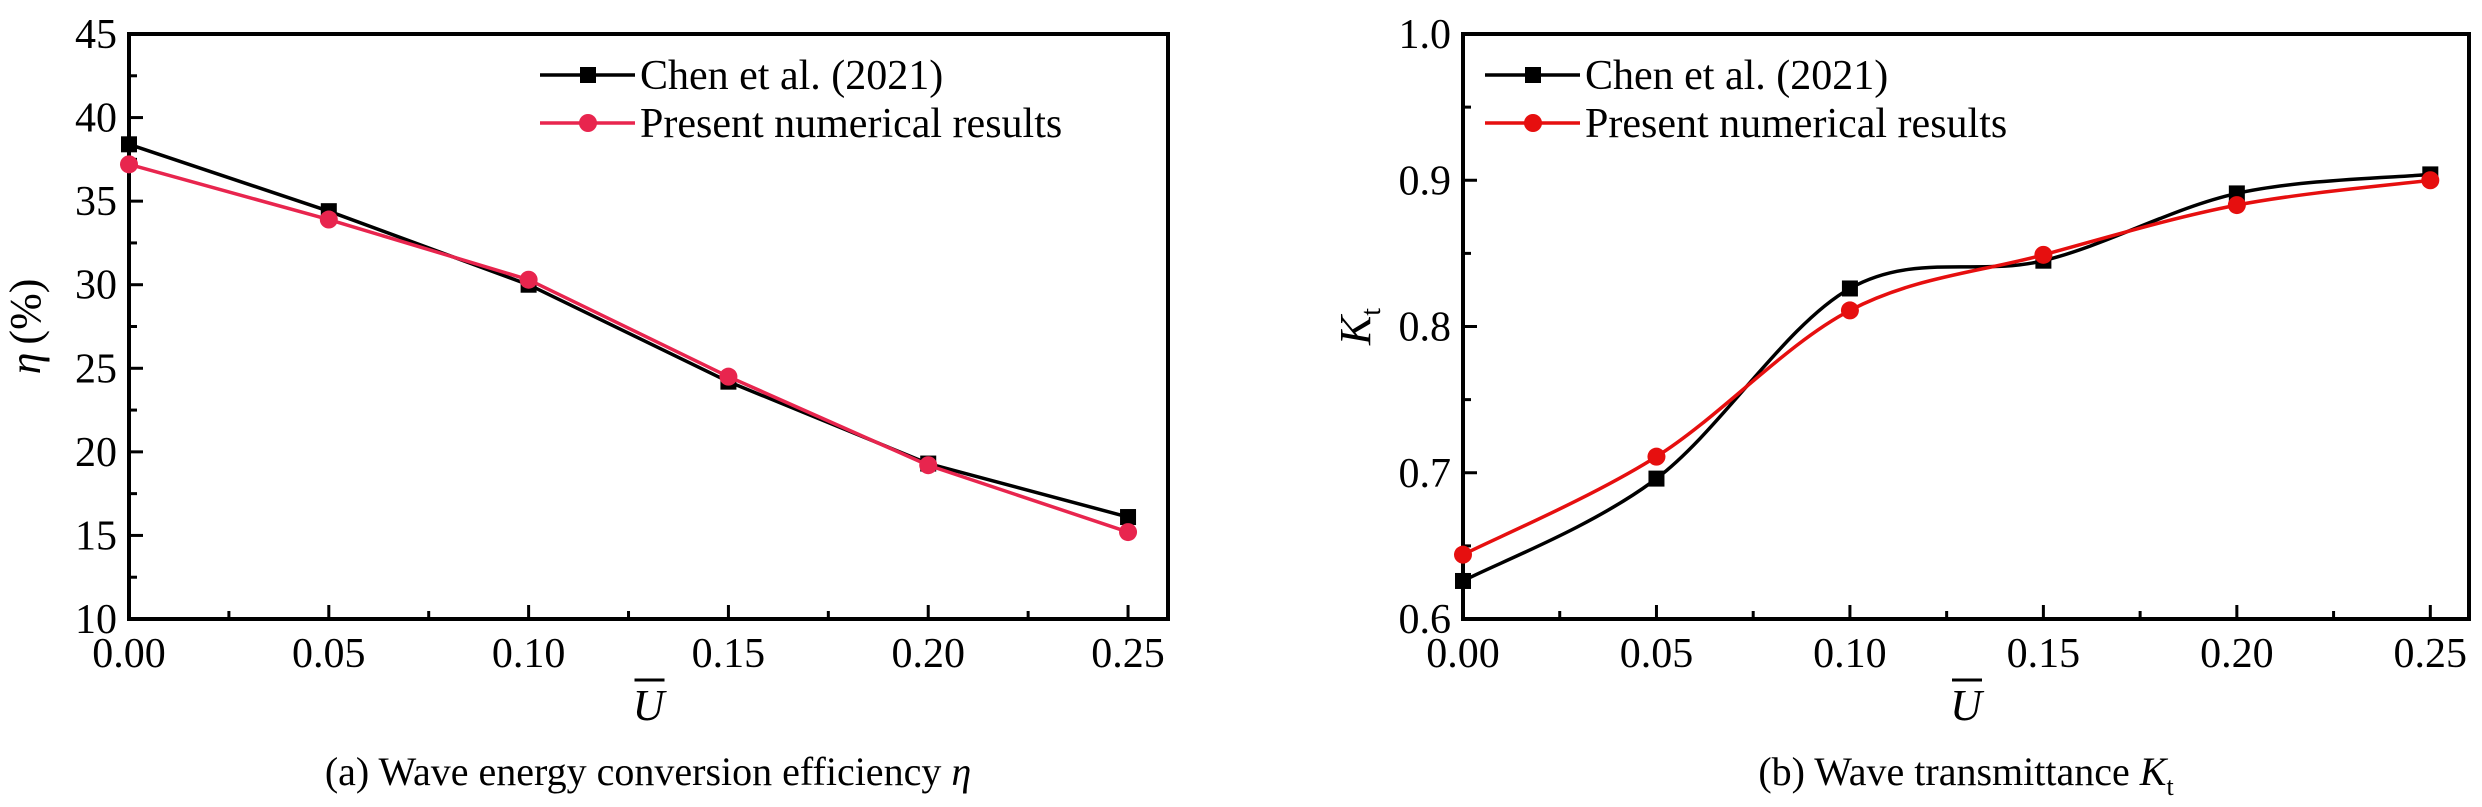  I want to click on y-tick-label: 15, so click(96, 536).